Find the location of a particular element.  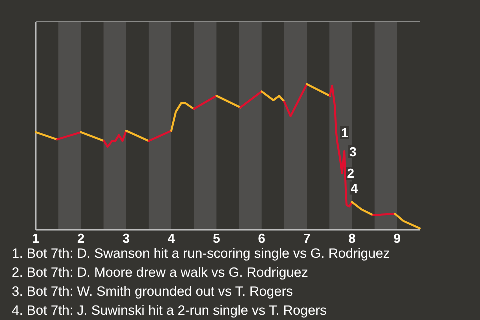

x-tick-label: 9 is located at coordinates (398, 238).